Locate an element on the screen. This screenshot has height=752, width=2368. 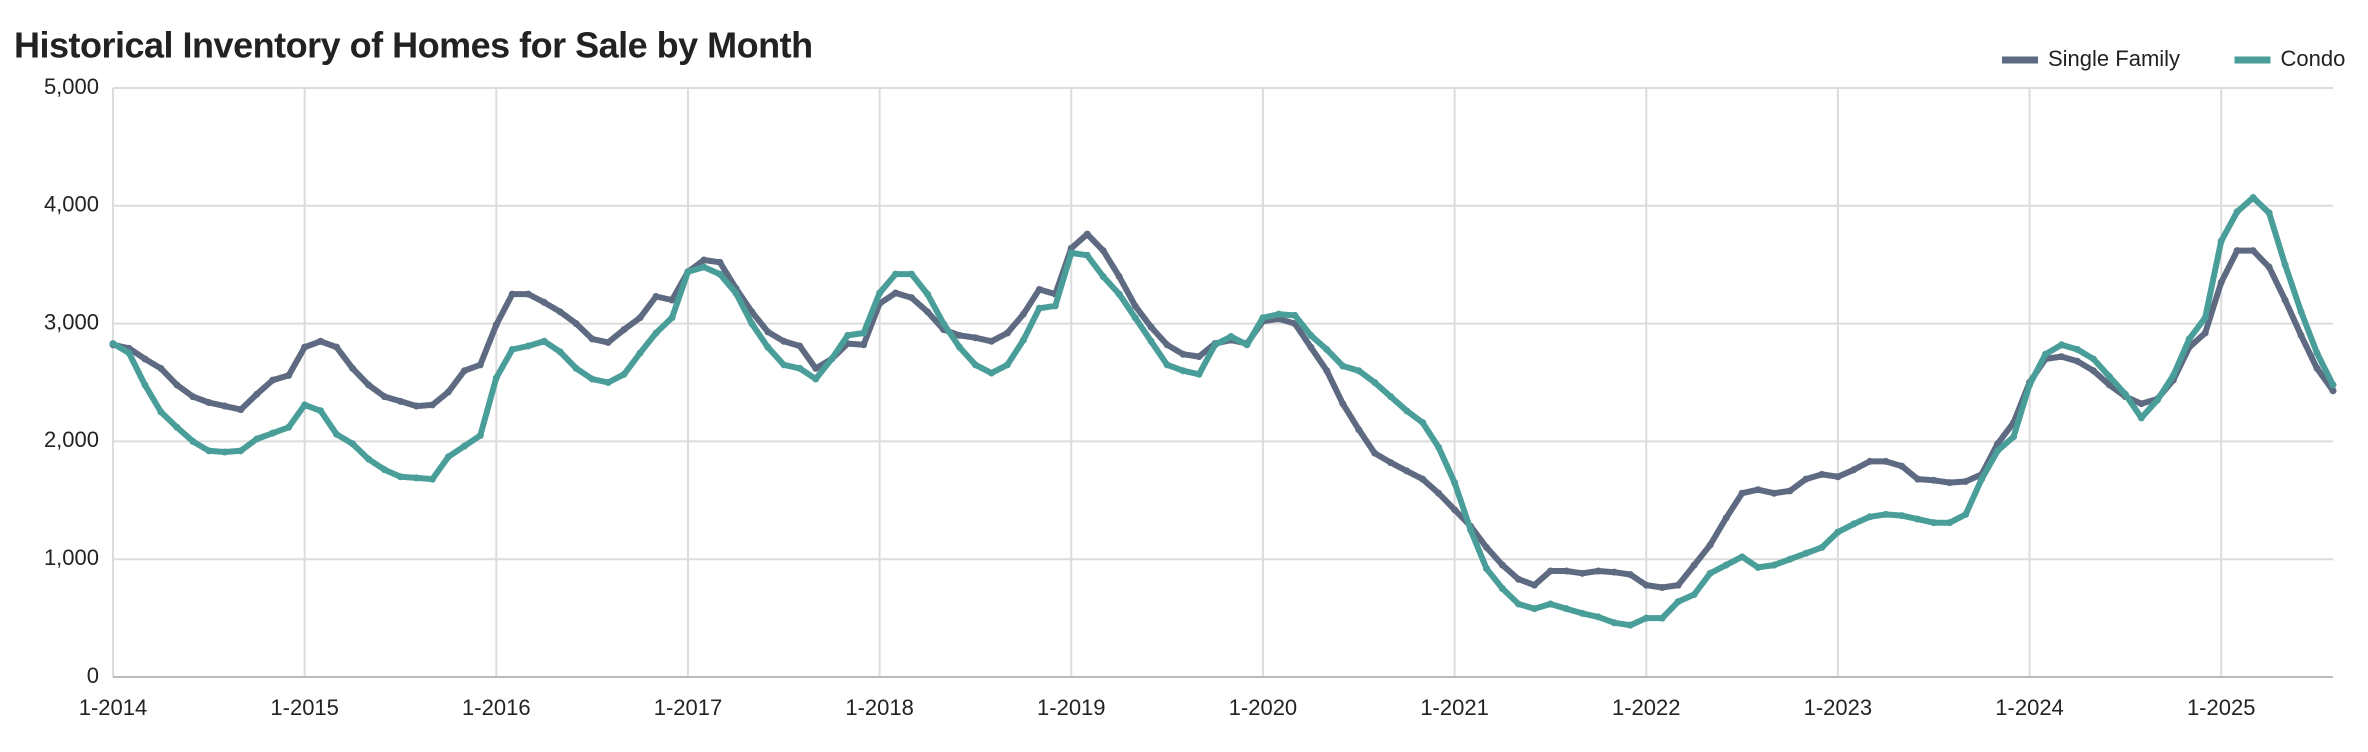
x-tick-label: 1-2016 is located at coordinates (496, 707).